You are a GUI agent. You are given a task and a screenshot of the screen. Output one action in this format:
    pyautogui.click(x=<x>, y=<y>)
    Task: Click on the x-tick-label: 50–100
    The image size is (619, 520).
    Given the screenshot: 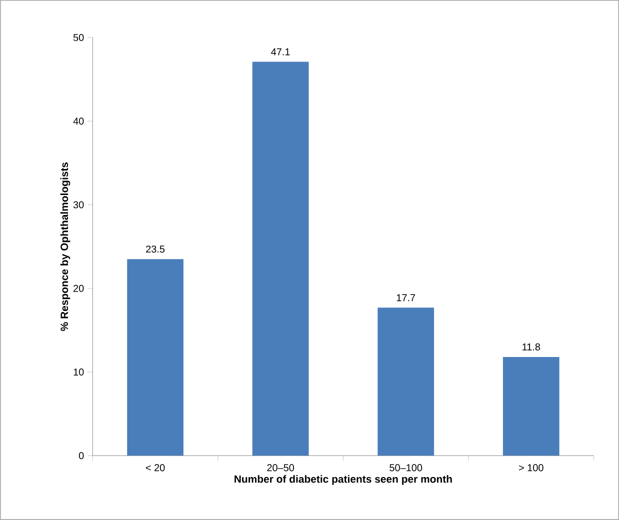 What is the action you would take?
    pyautogui.click(x=406, y=468)
    